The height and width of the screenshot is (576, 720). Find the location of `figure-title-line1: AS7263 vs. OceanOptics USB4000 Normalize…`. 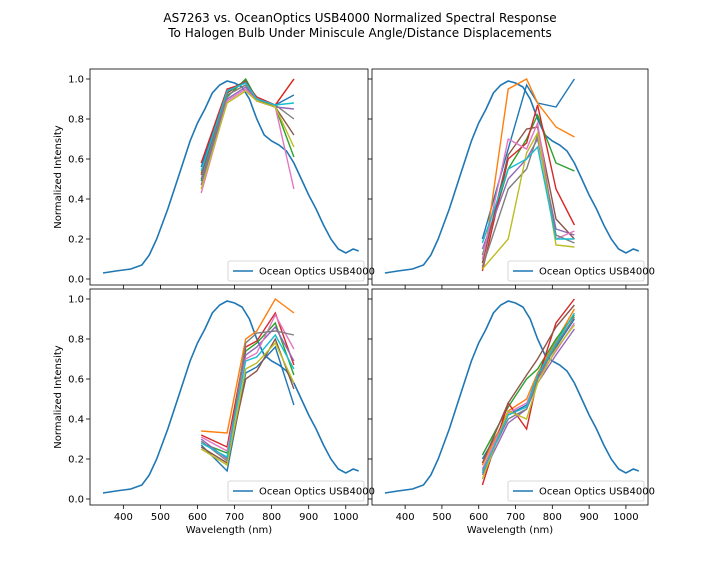

figure-title-line1: AS7263 vs. OceanOptics USB4000 Normalize… is located at coordinates (359, 18).